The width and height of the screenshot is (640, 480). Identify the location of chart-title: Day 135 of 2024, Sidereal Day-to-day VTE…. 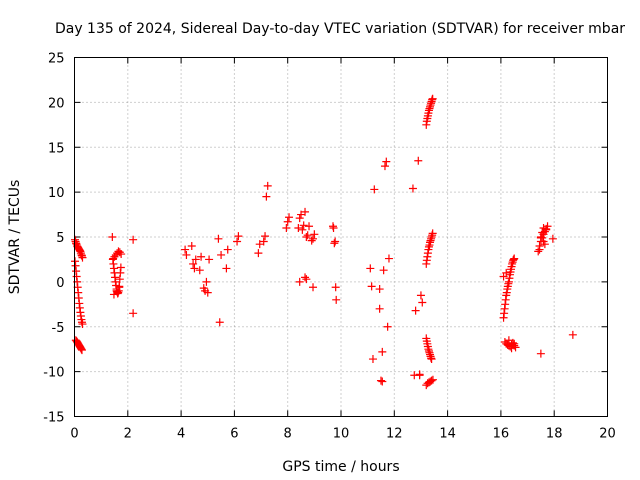
(340, 29).